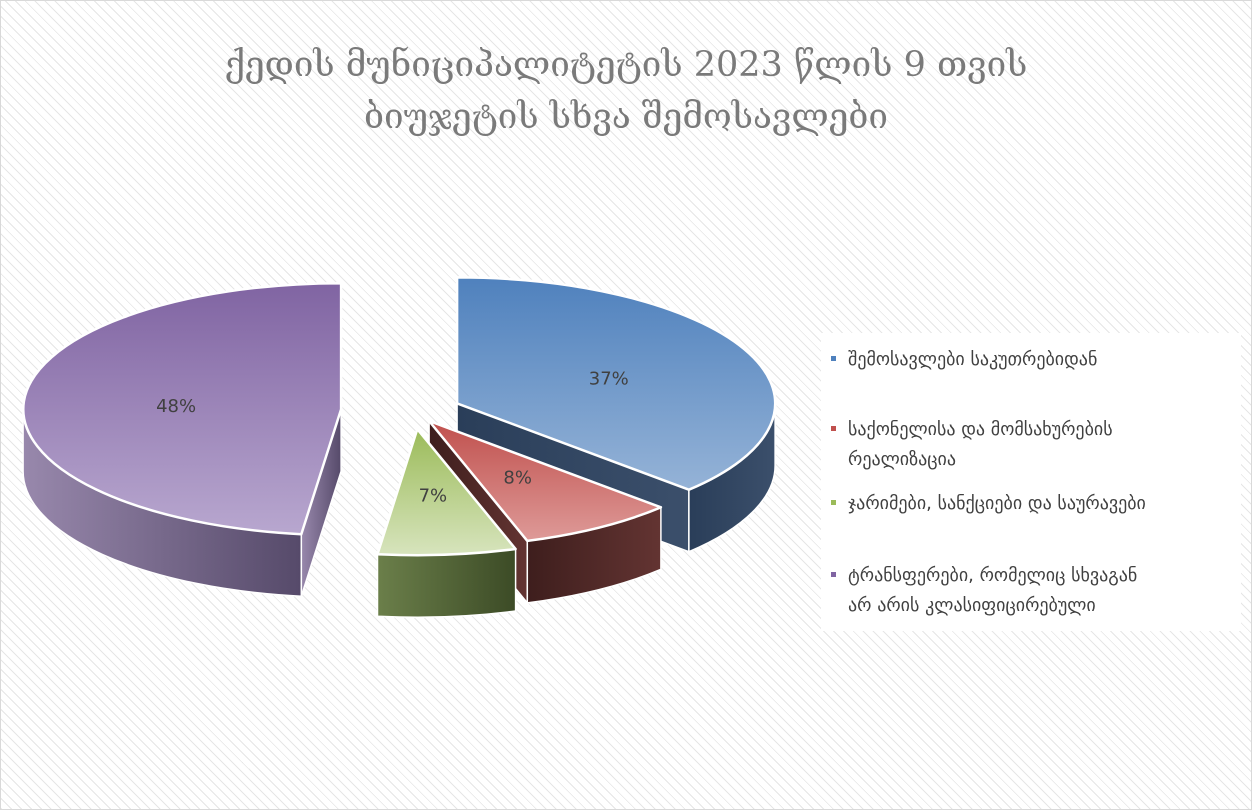 The width and height of the screenshot is (1252, 810). I want to click on legend-marker-fines, so click(833, 502).